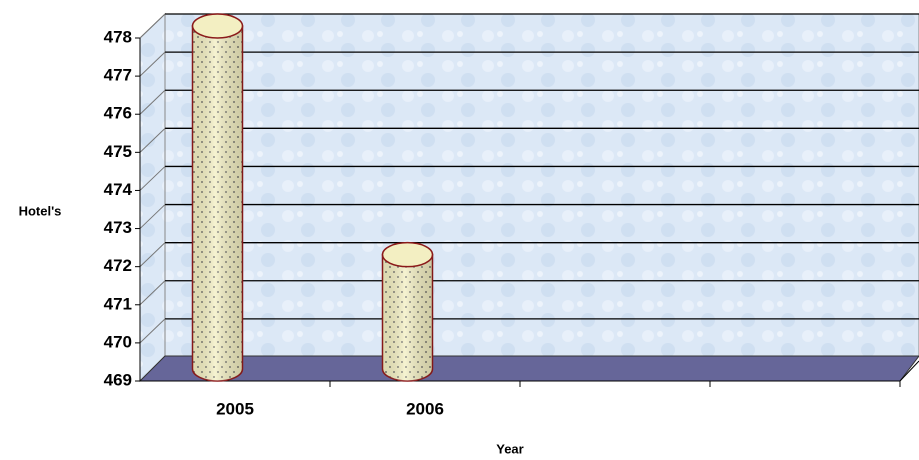 Image resolution: width=919 pixels, height=460 pixels. I want to click on y-tick-label: 478, so click(118, 36).